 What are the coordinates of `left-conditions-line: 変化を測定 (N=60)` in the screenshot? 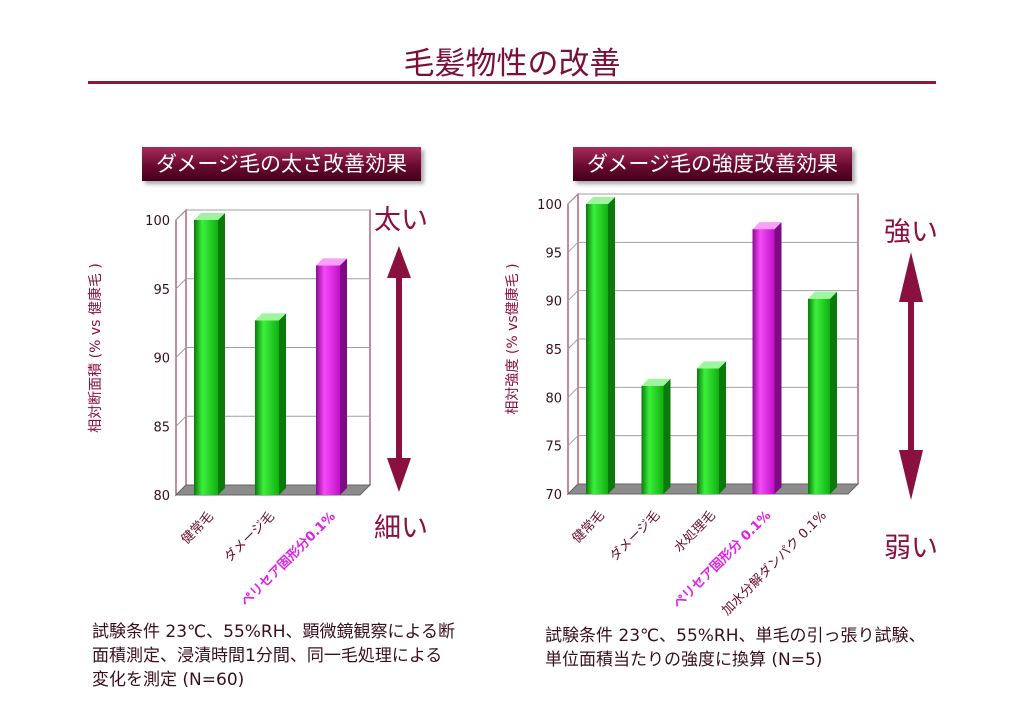 It's located at (168, 680).